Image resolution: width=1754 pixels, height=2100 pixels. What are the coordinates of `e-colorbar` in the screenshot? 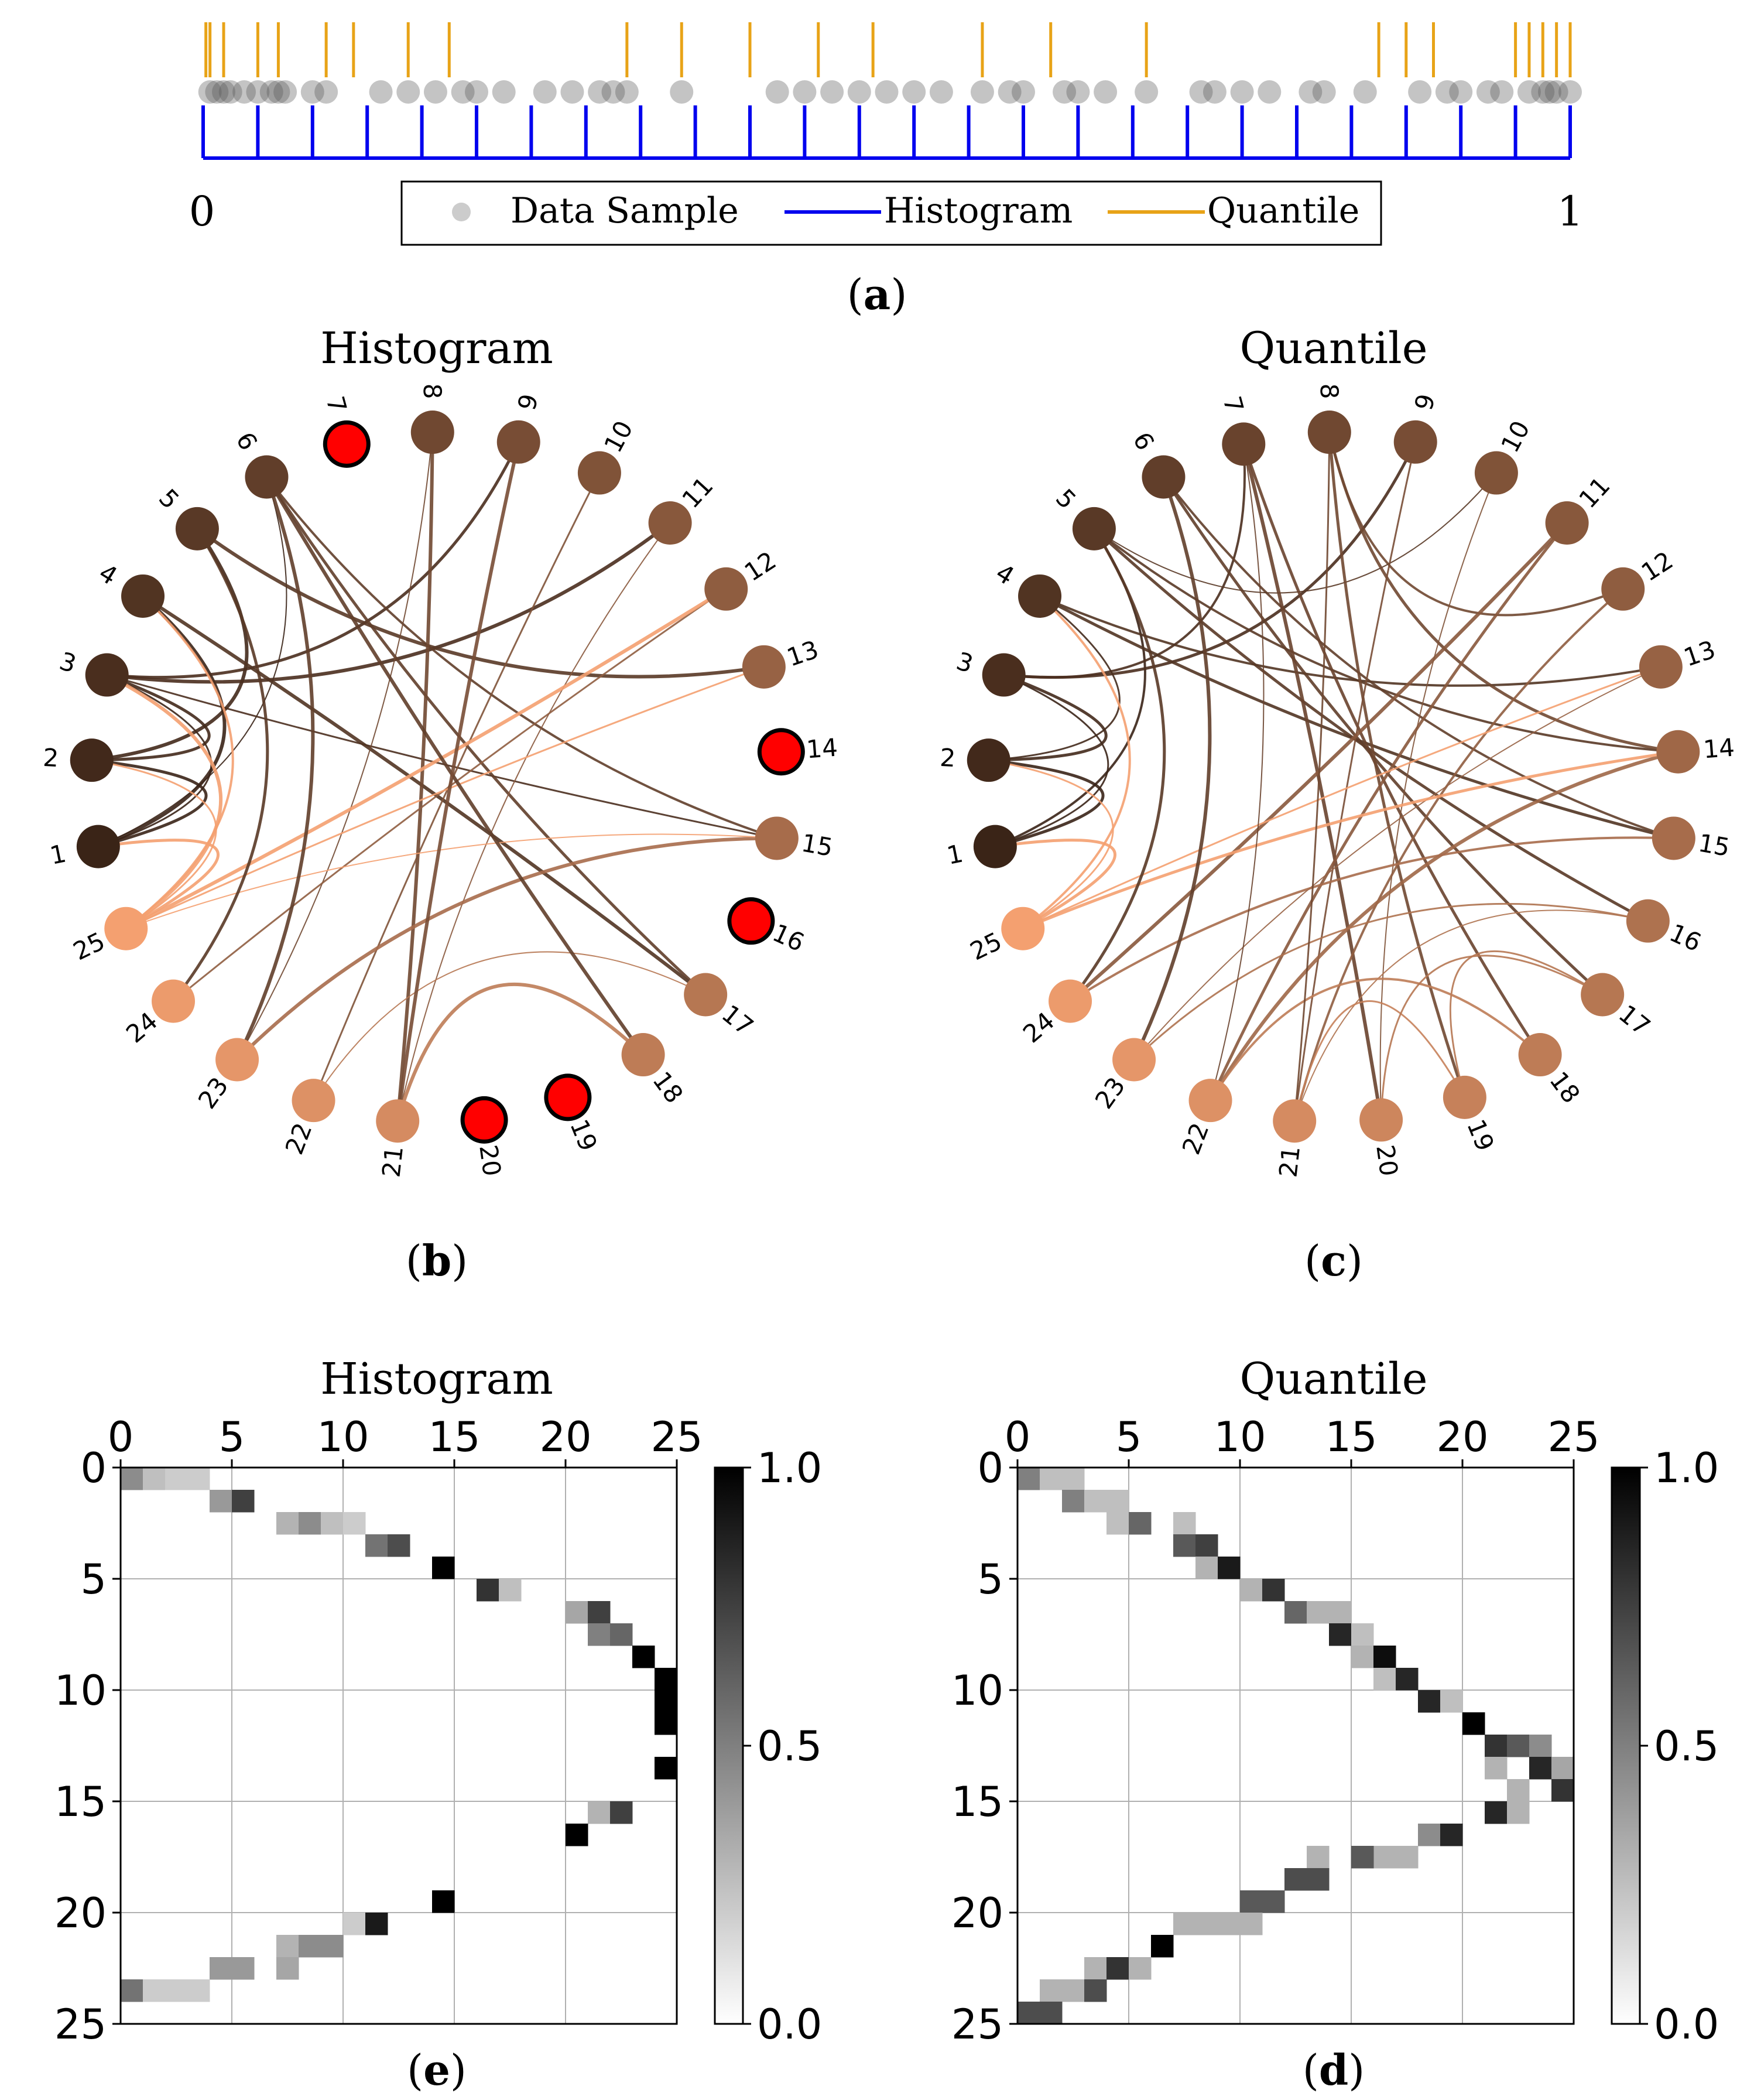 It's located at (729, 1745).